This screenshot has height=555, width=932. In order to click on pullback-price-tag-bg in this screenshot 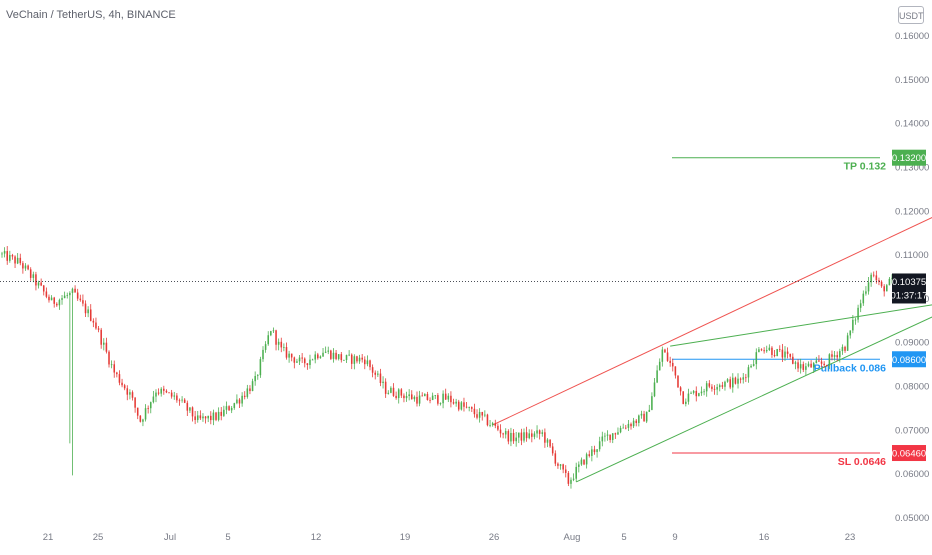, I will do `click(909, 359)`.